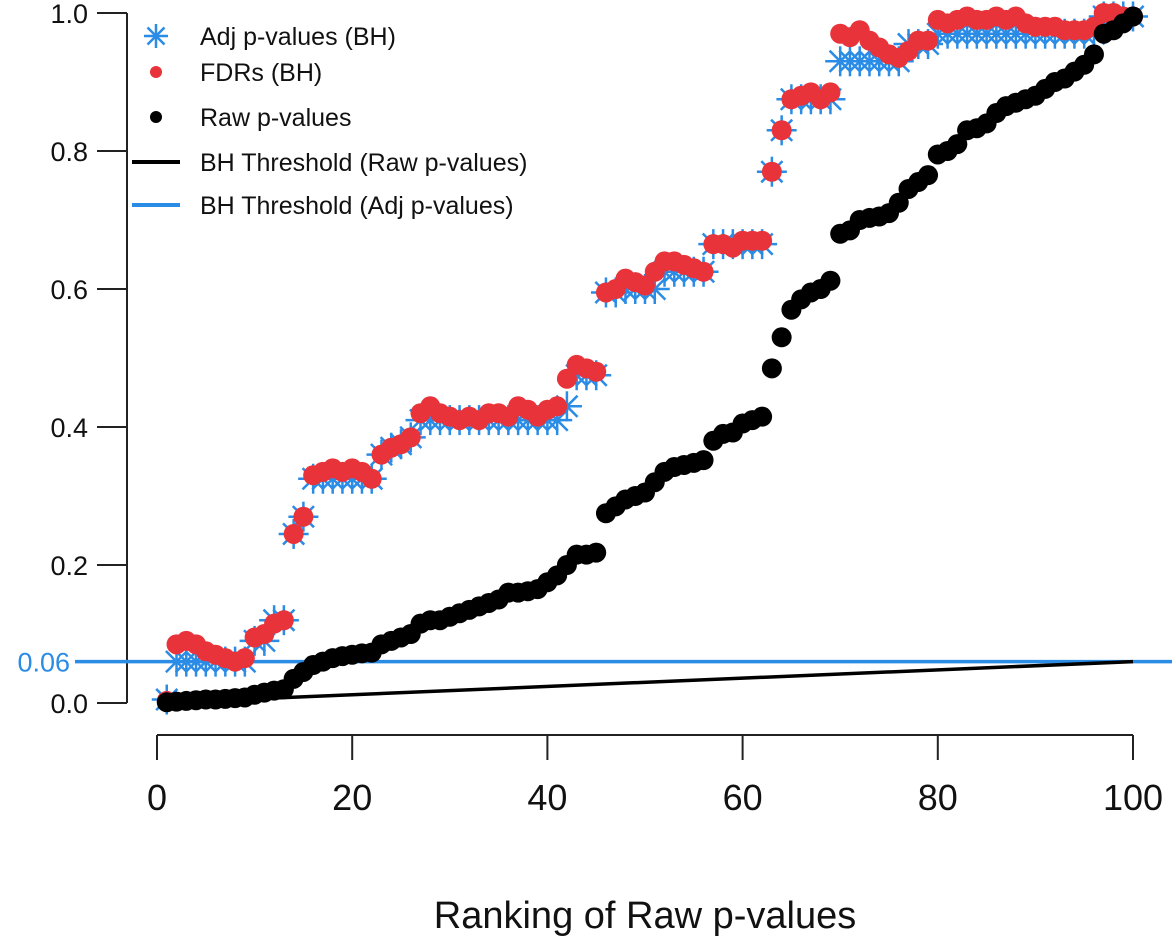  What do you see at coordinates (69, 566) in the screenshot?
I see `y-tick-label: 0.2` at bounding box center [69, 566].